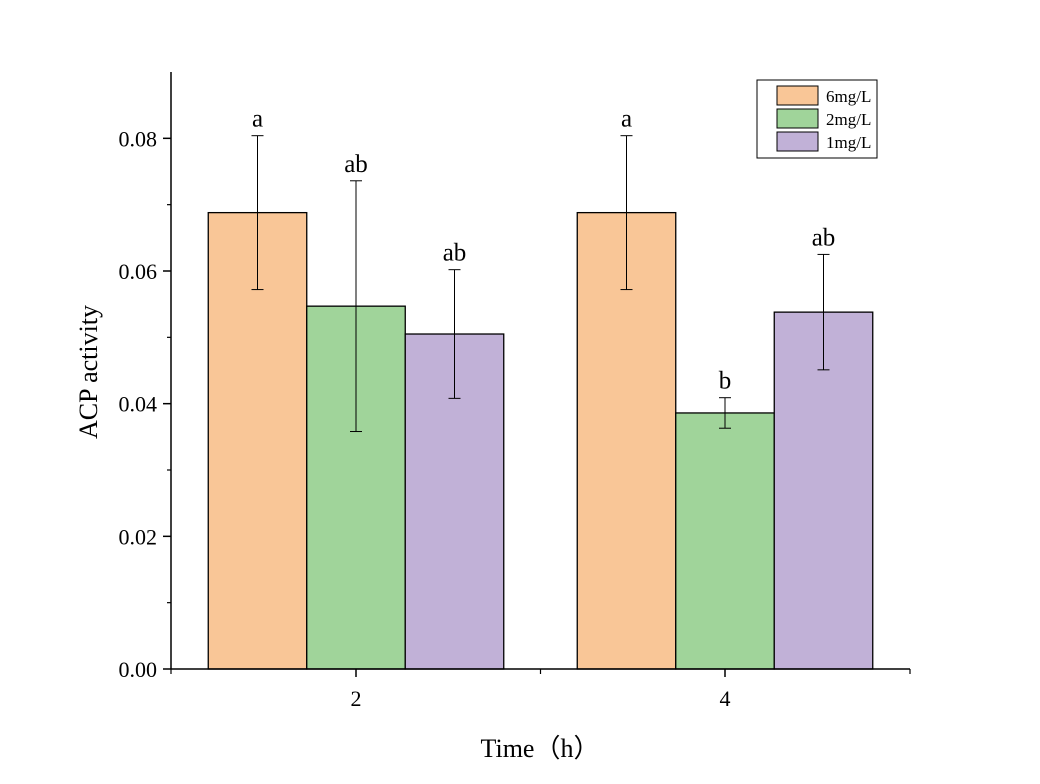 The height and width of the screenshot is (784, 1040). I want to click on x-tick-label: 2, so click(356, 698).